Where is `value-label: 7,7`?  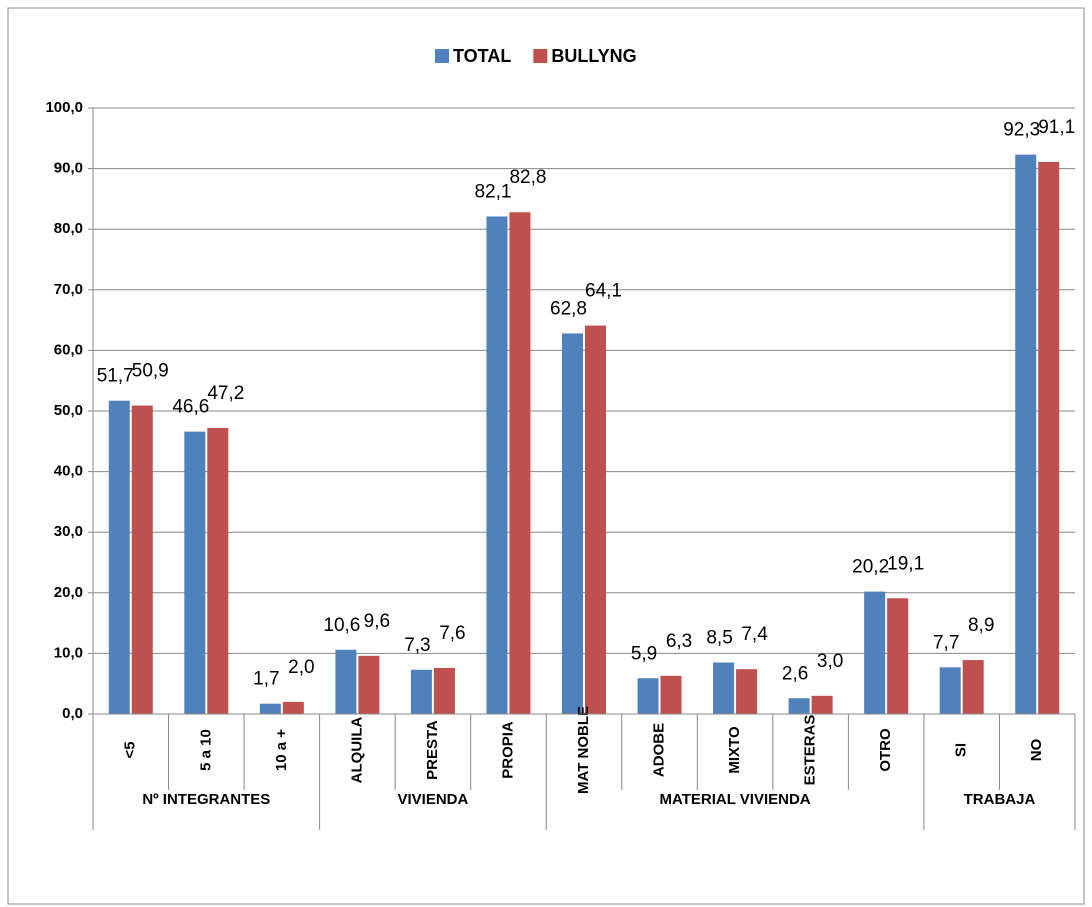 value-label: 7,7 is located at coordinates (946, 642).